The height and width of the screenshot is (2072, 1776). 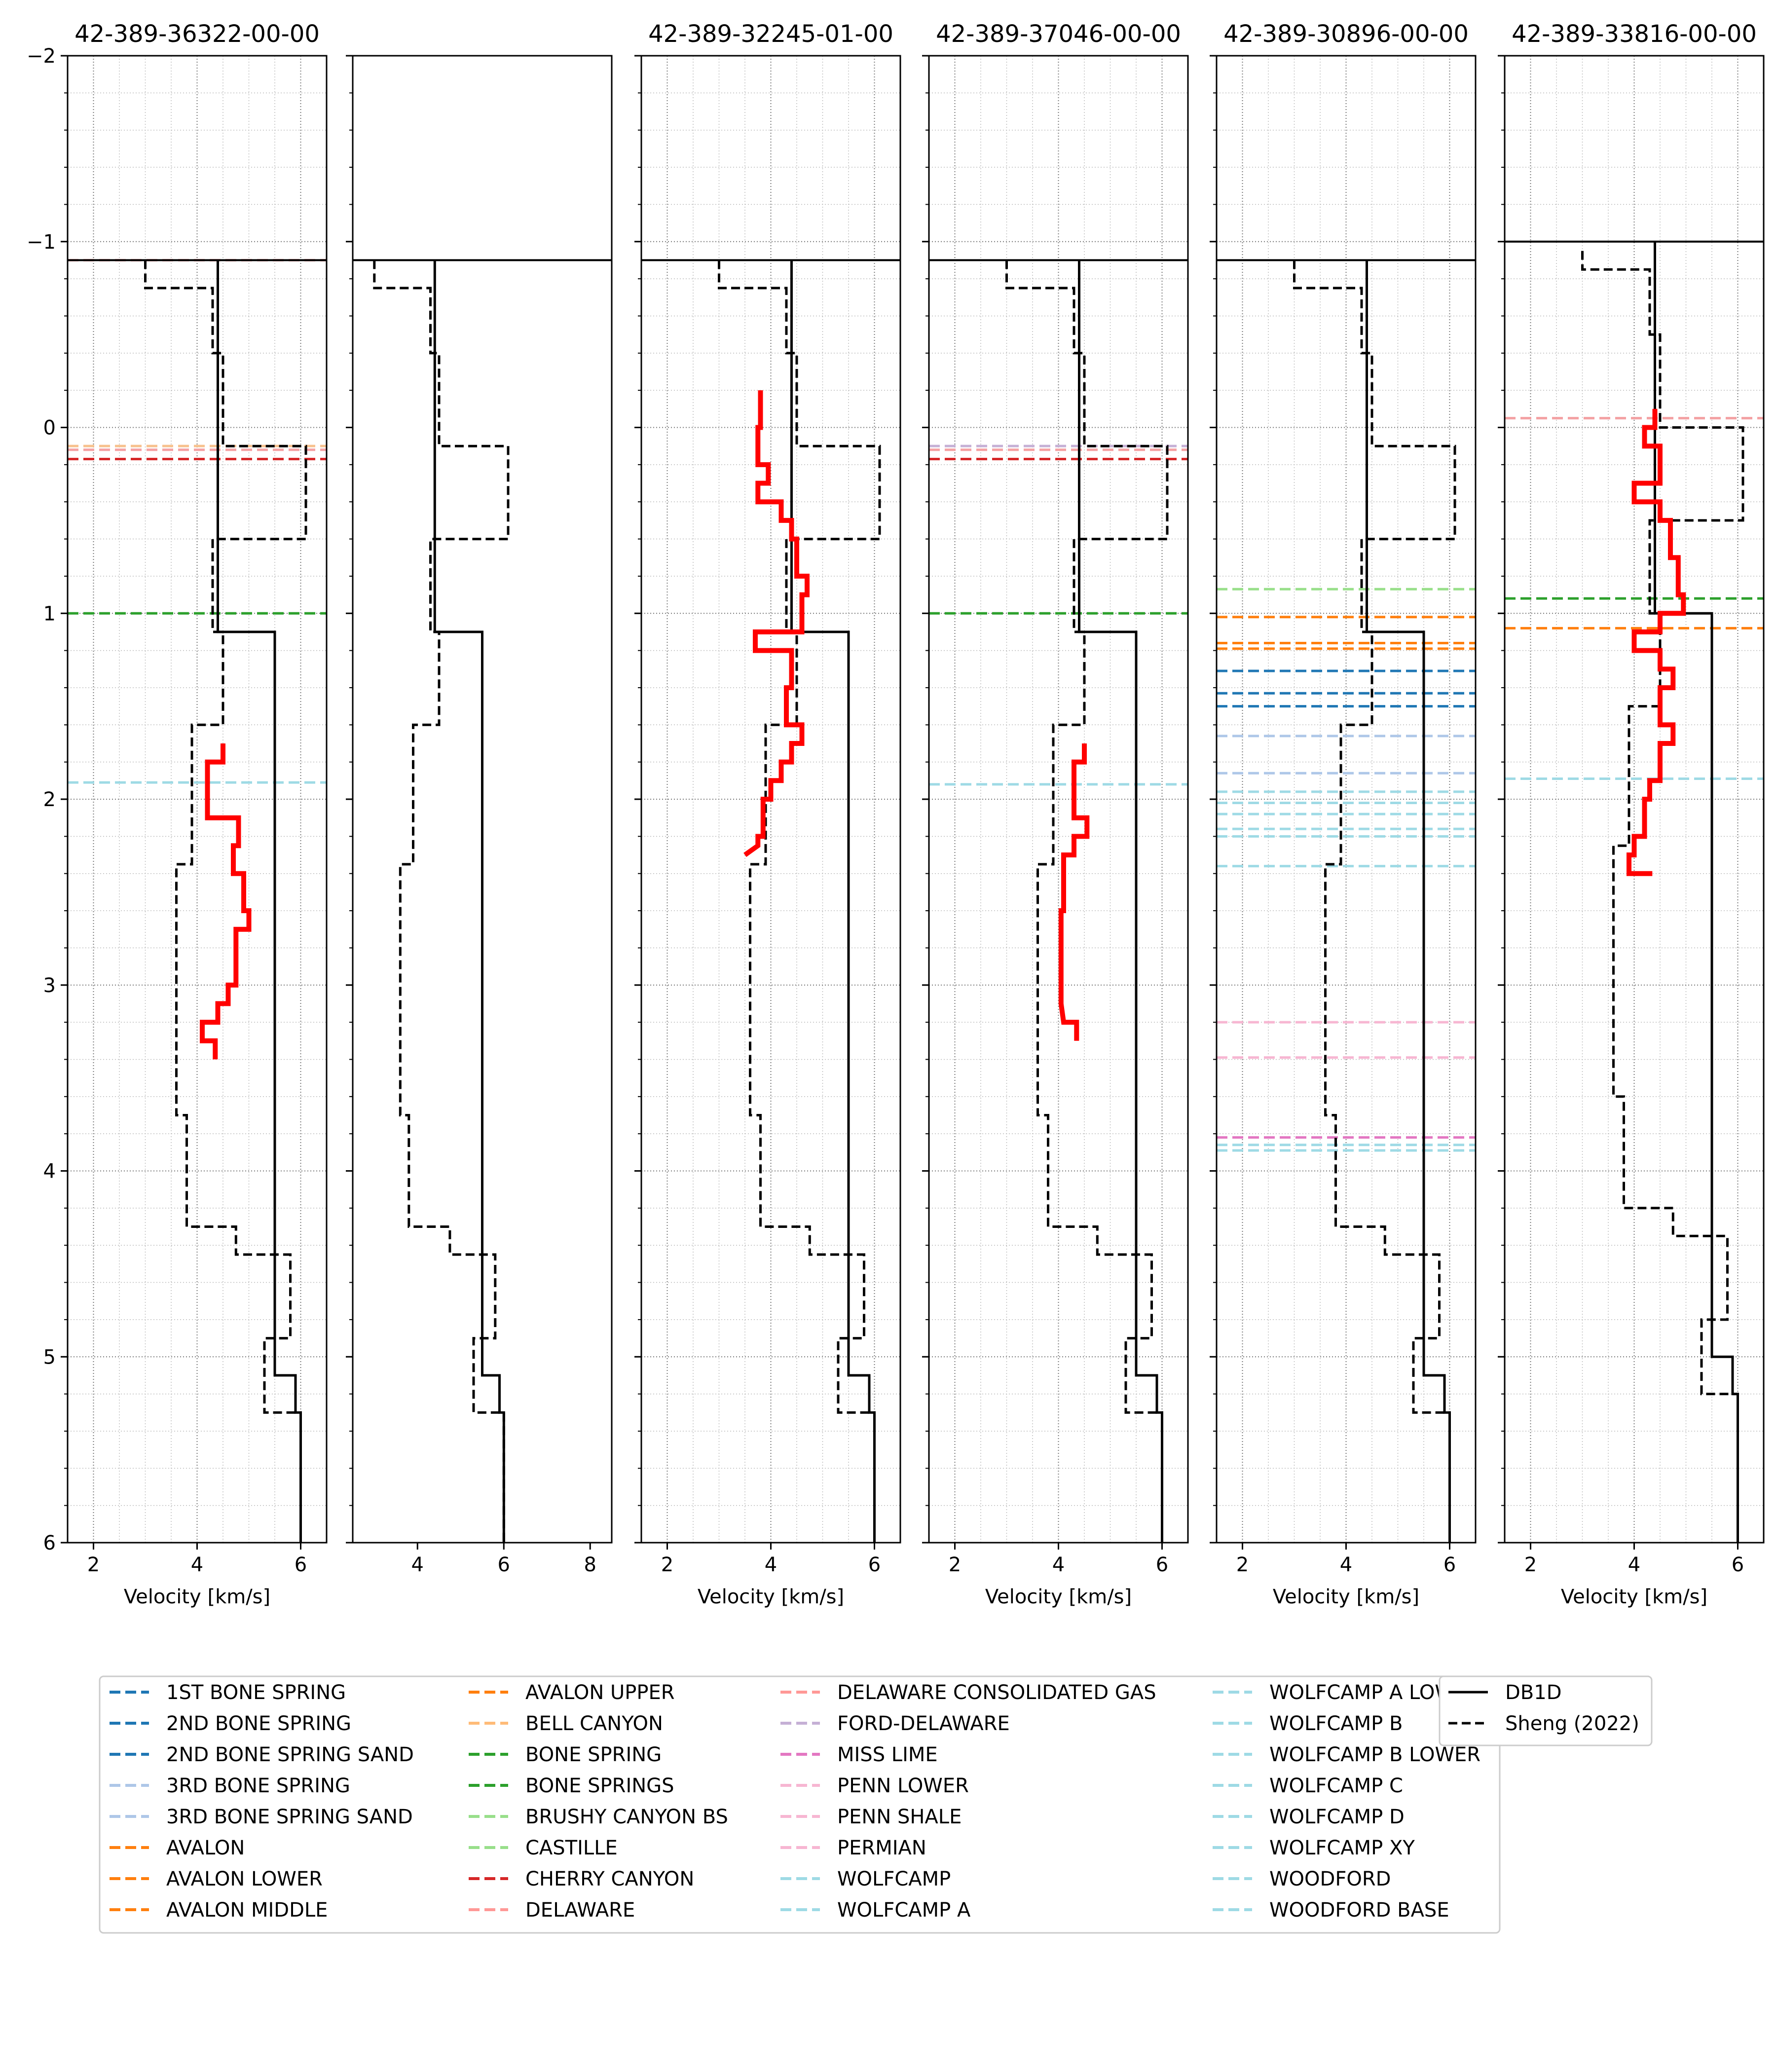 I want to click on legend-item: PERMIAN, so click(x=853, y=1848).